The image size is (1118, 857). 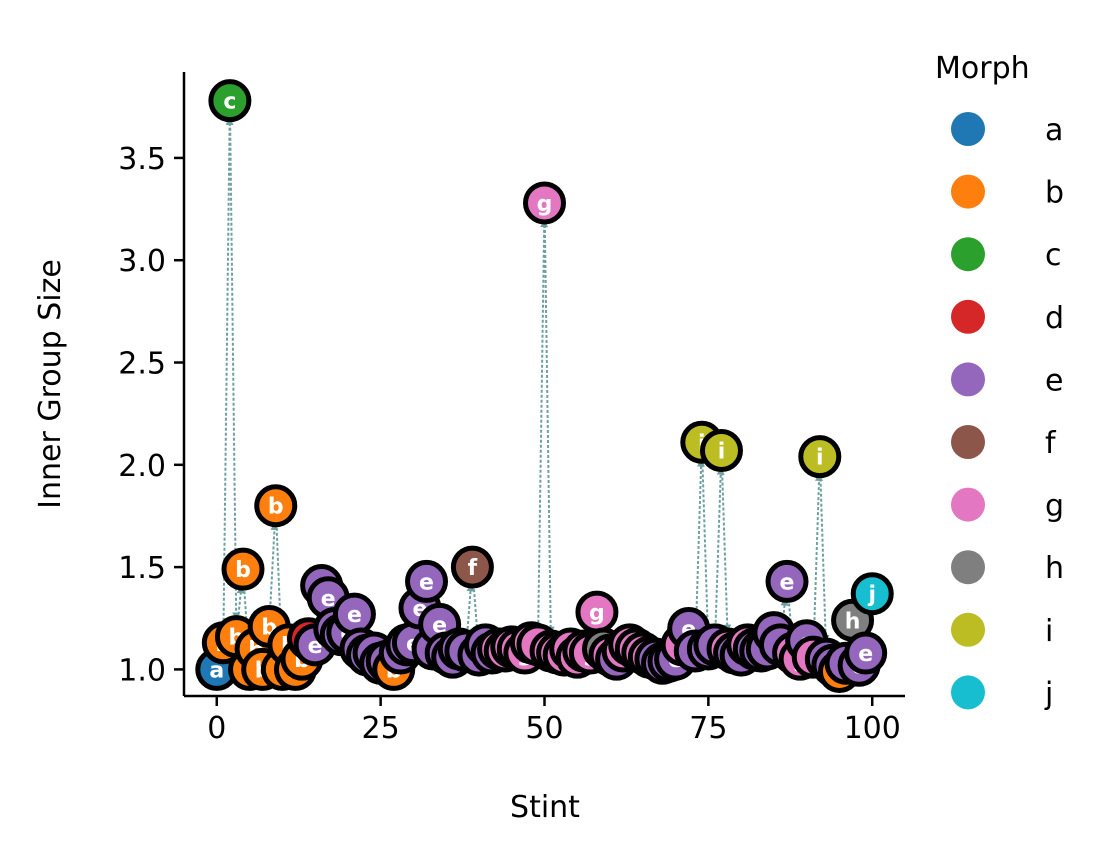 What do you see at coordinates (1048, 693) in the screenshot?
I see `legend-label: j` at bounding box center [1048, 693].